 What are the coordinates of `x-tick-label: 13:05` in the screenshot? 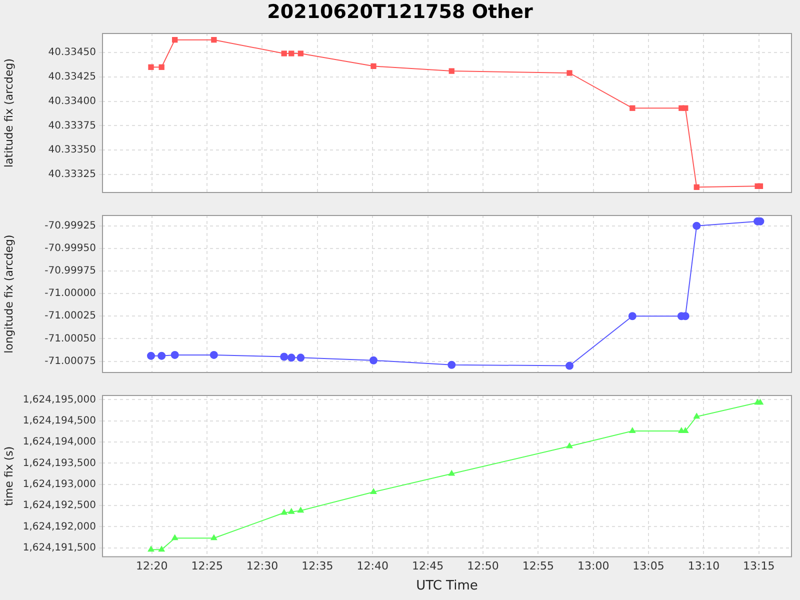 It's located at (648, 566).